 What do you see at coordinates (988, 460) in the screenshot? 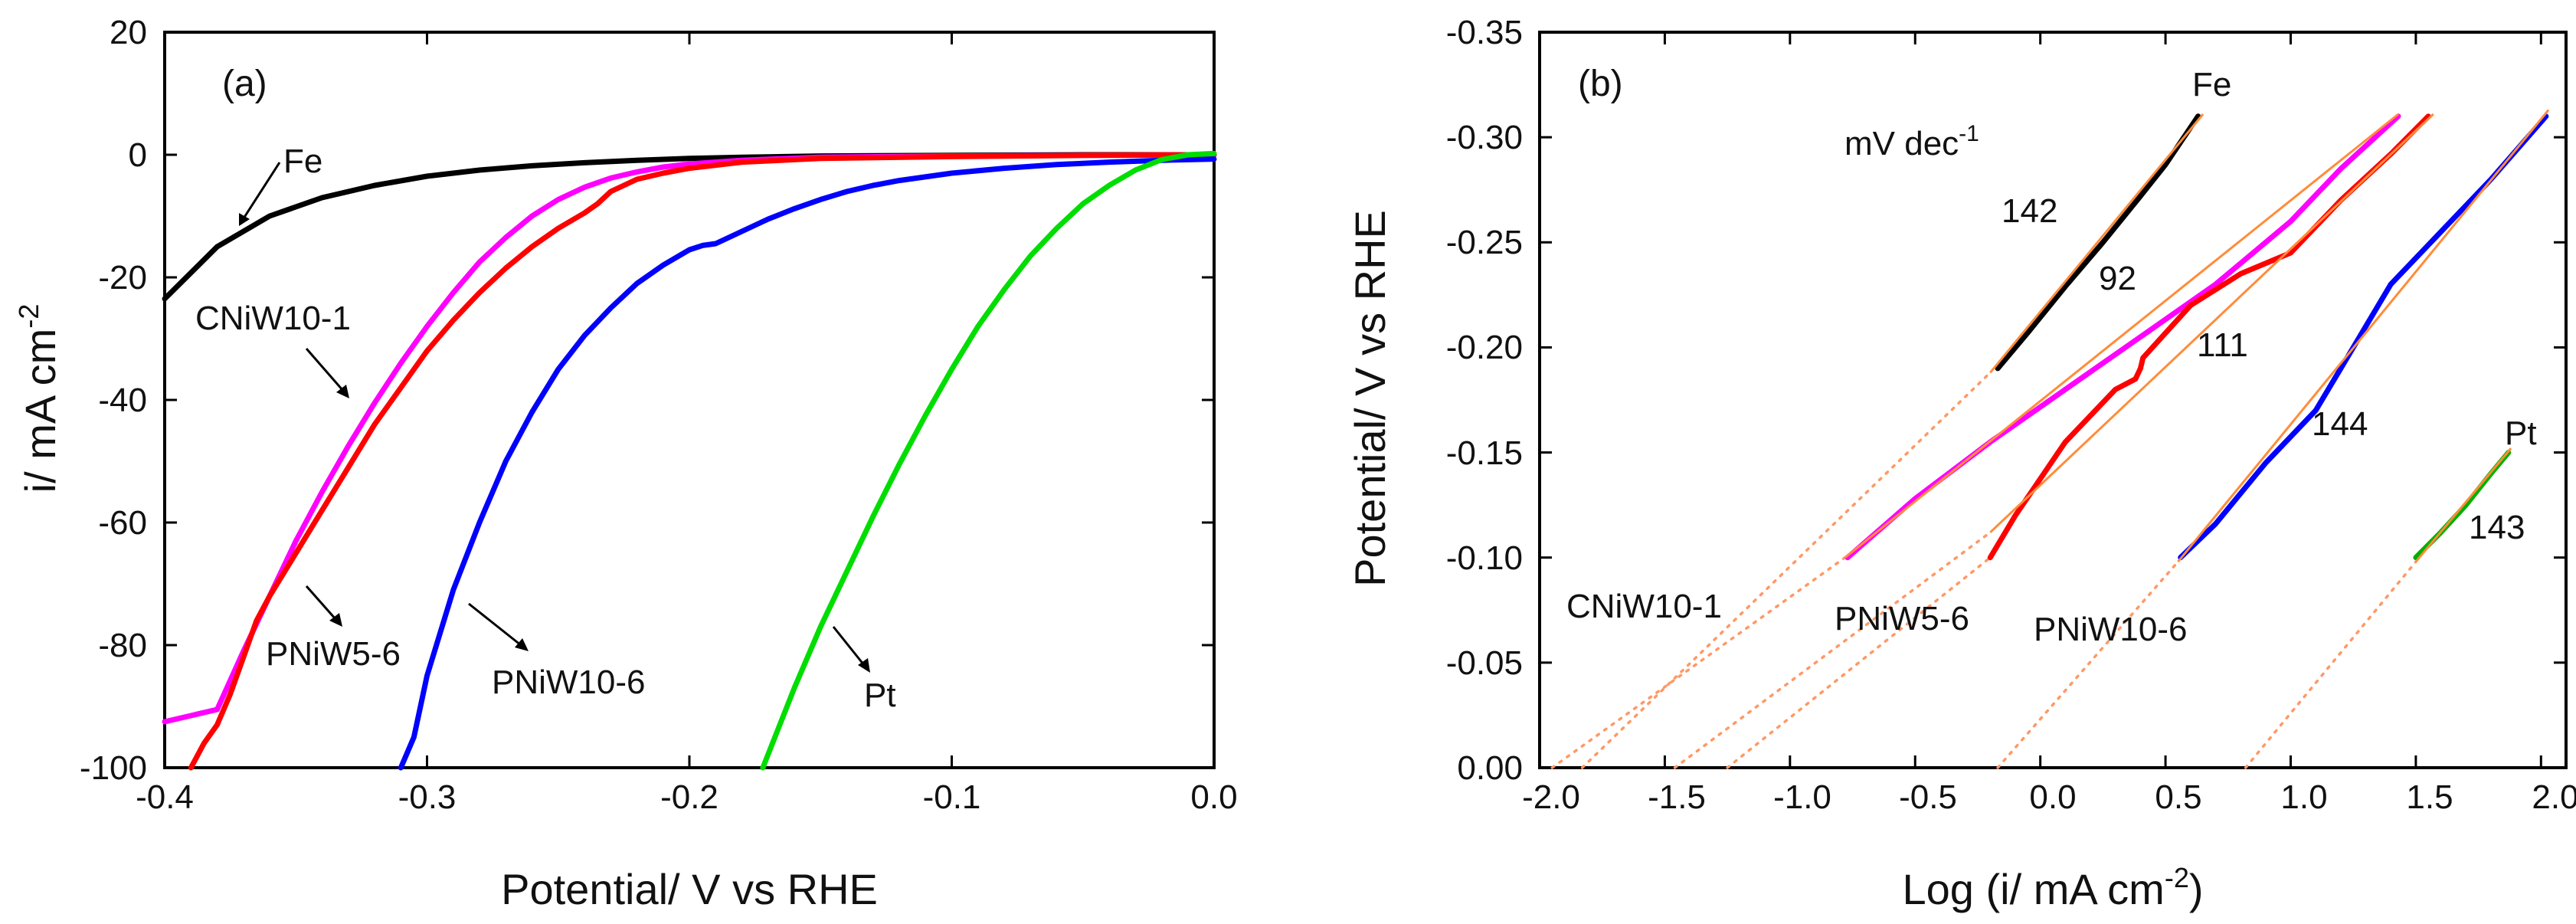
I see `a-series-pt` at bounding box center [988, 460].